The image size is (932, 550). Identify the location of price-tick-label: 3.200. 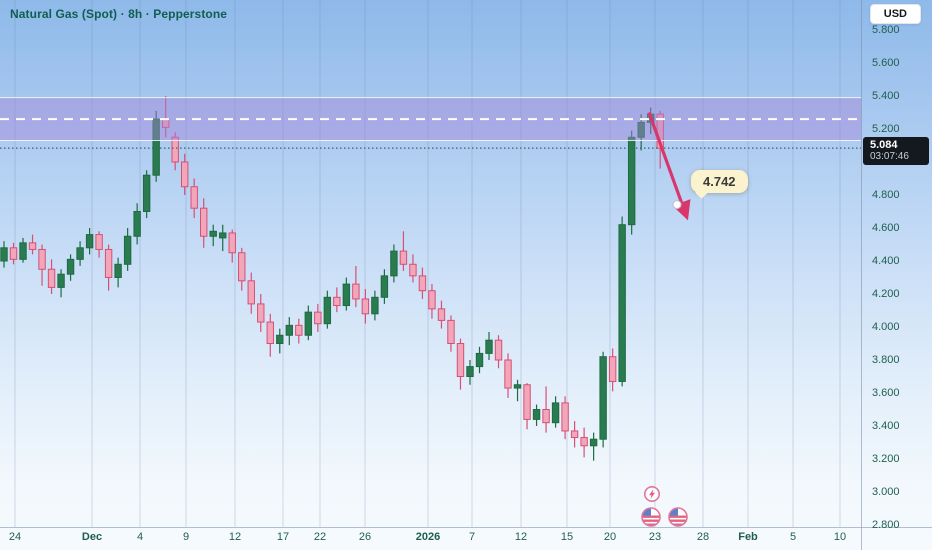
(886, 459).